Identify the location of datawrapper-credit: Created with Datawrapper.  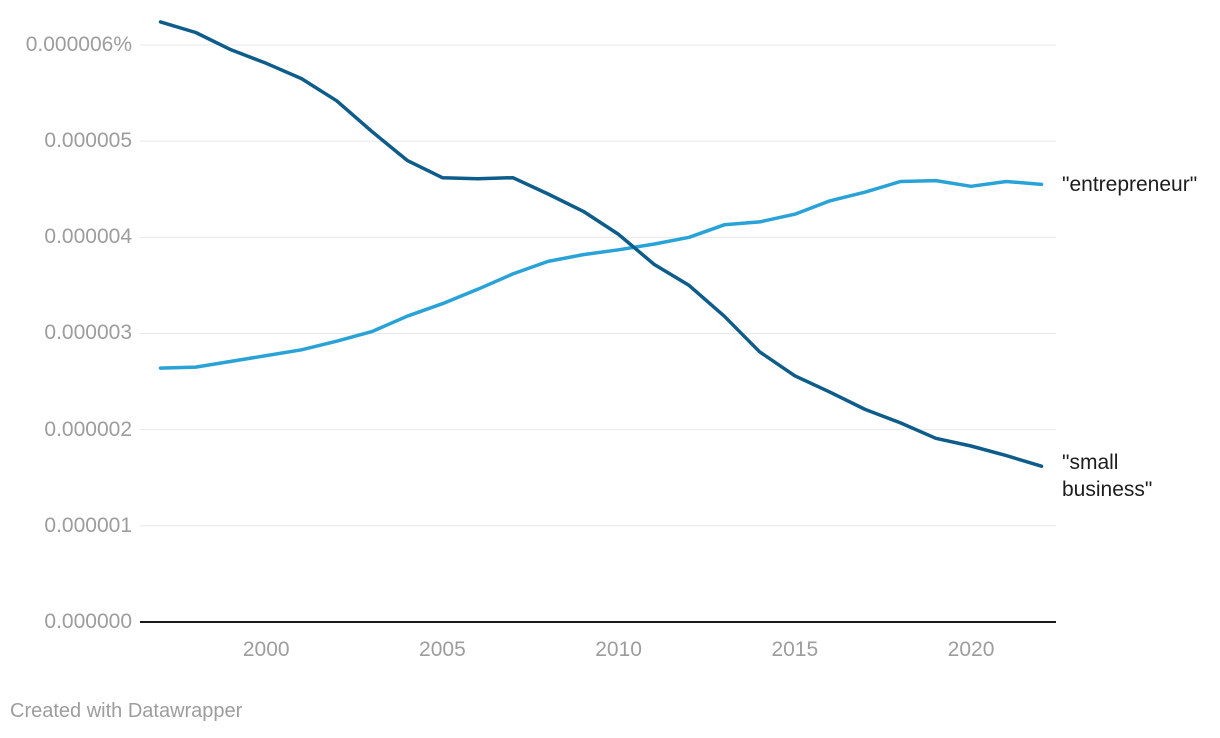
(126, 711).